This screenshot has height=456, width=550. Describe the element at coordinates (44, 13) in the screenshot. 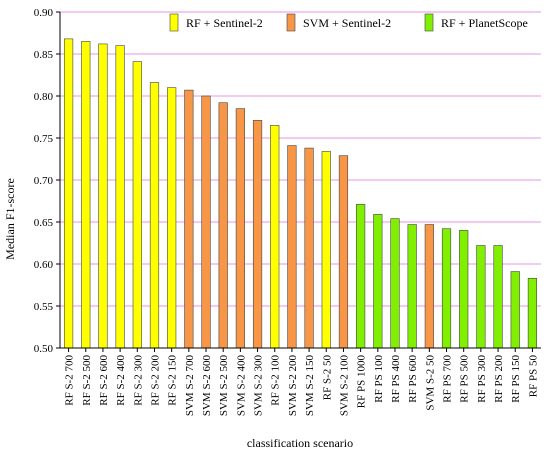

I see `y-tick-label: 0.90` at that location.